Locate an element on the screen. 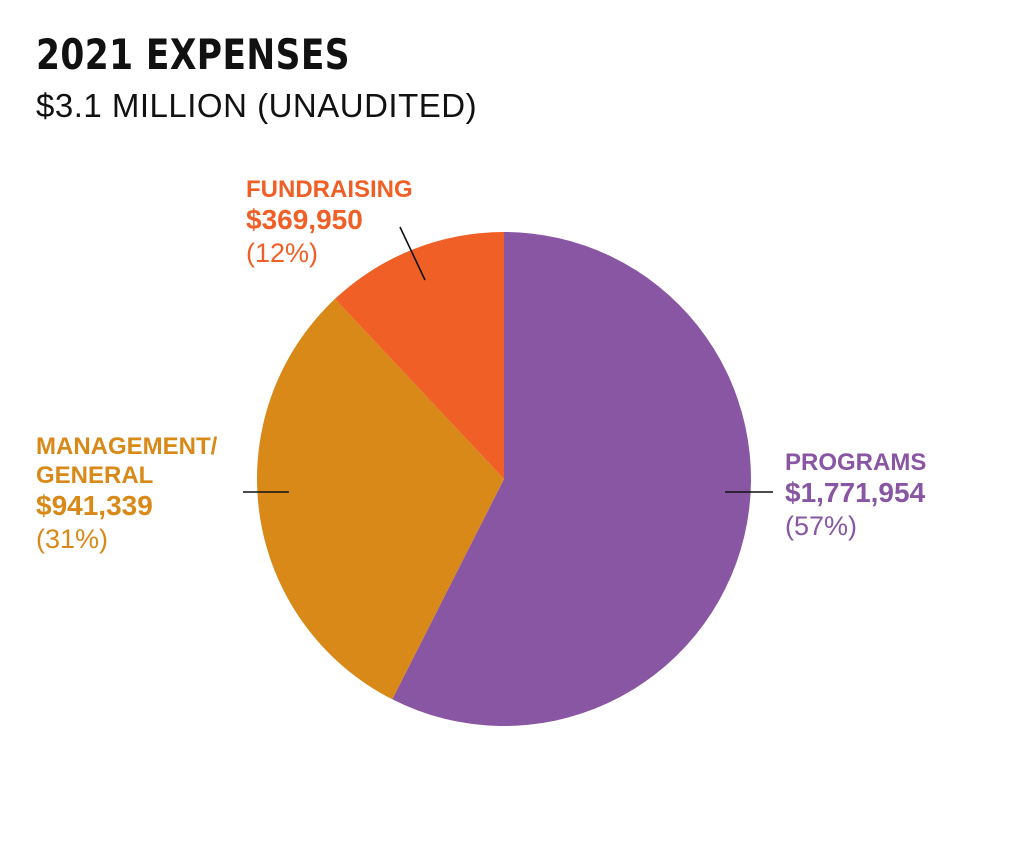 Image resolution: width=1024 pixels, height=847 pixels. pie-slice-management-general is located at coordinates (380, 499).